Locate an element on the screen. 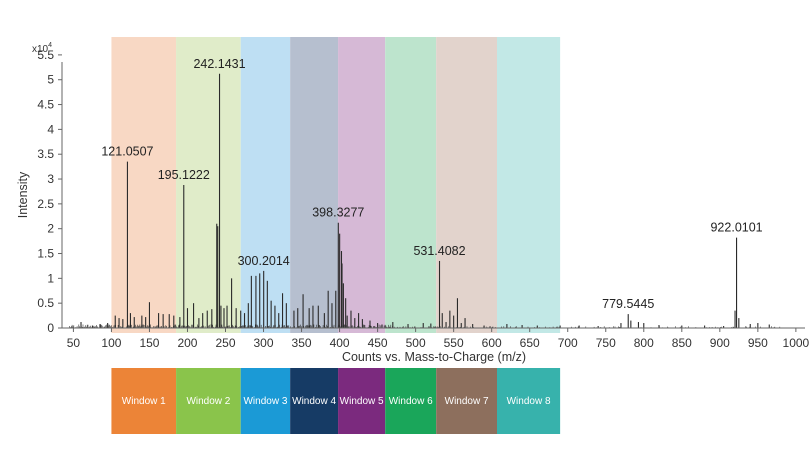  x-tick-label-600: 600 is located at coordinates (492, 343).